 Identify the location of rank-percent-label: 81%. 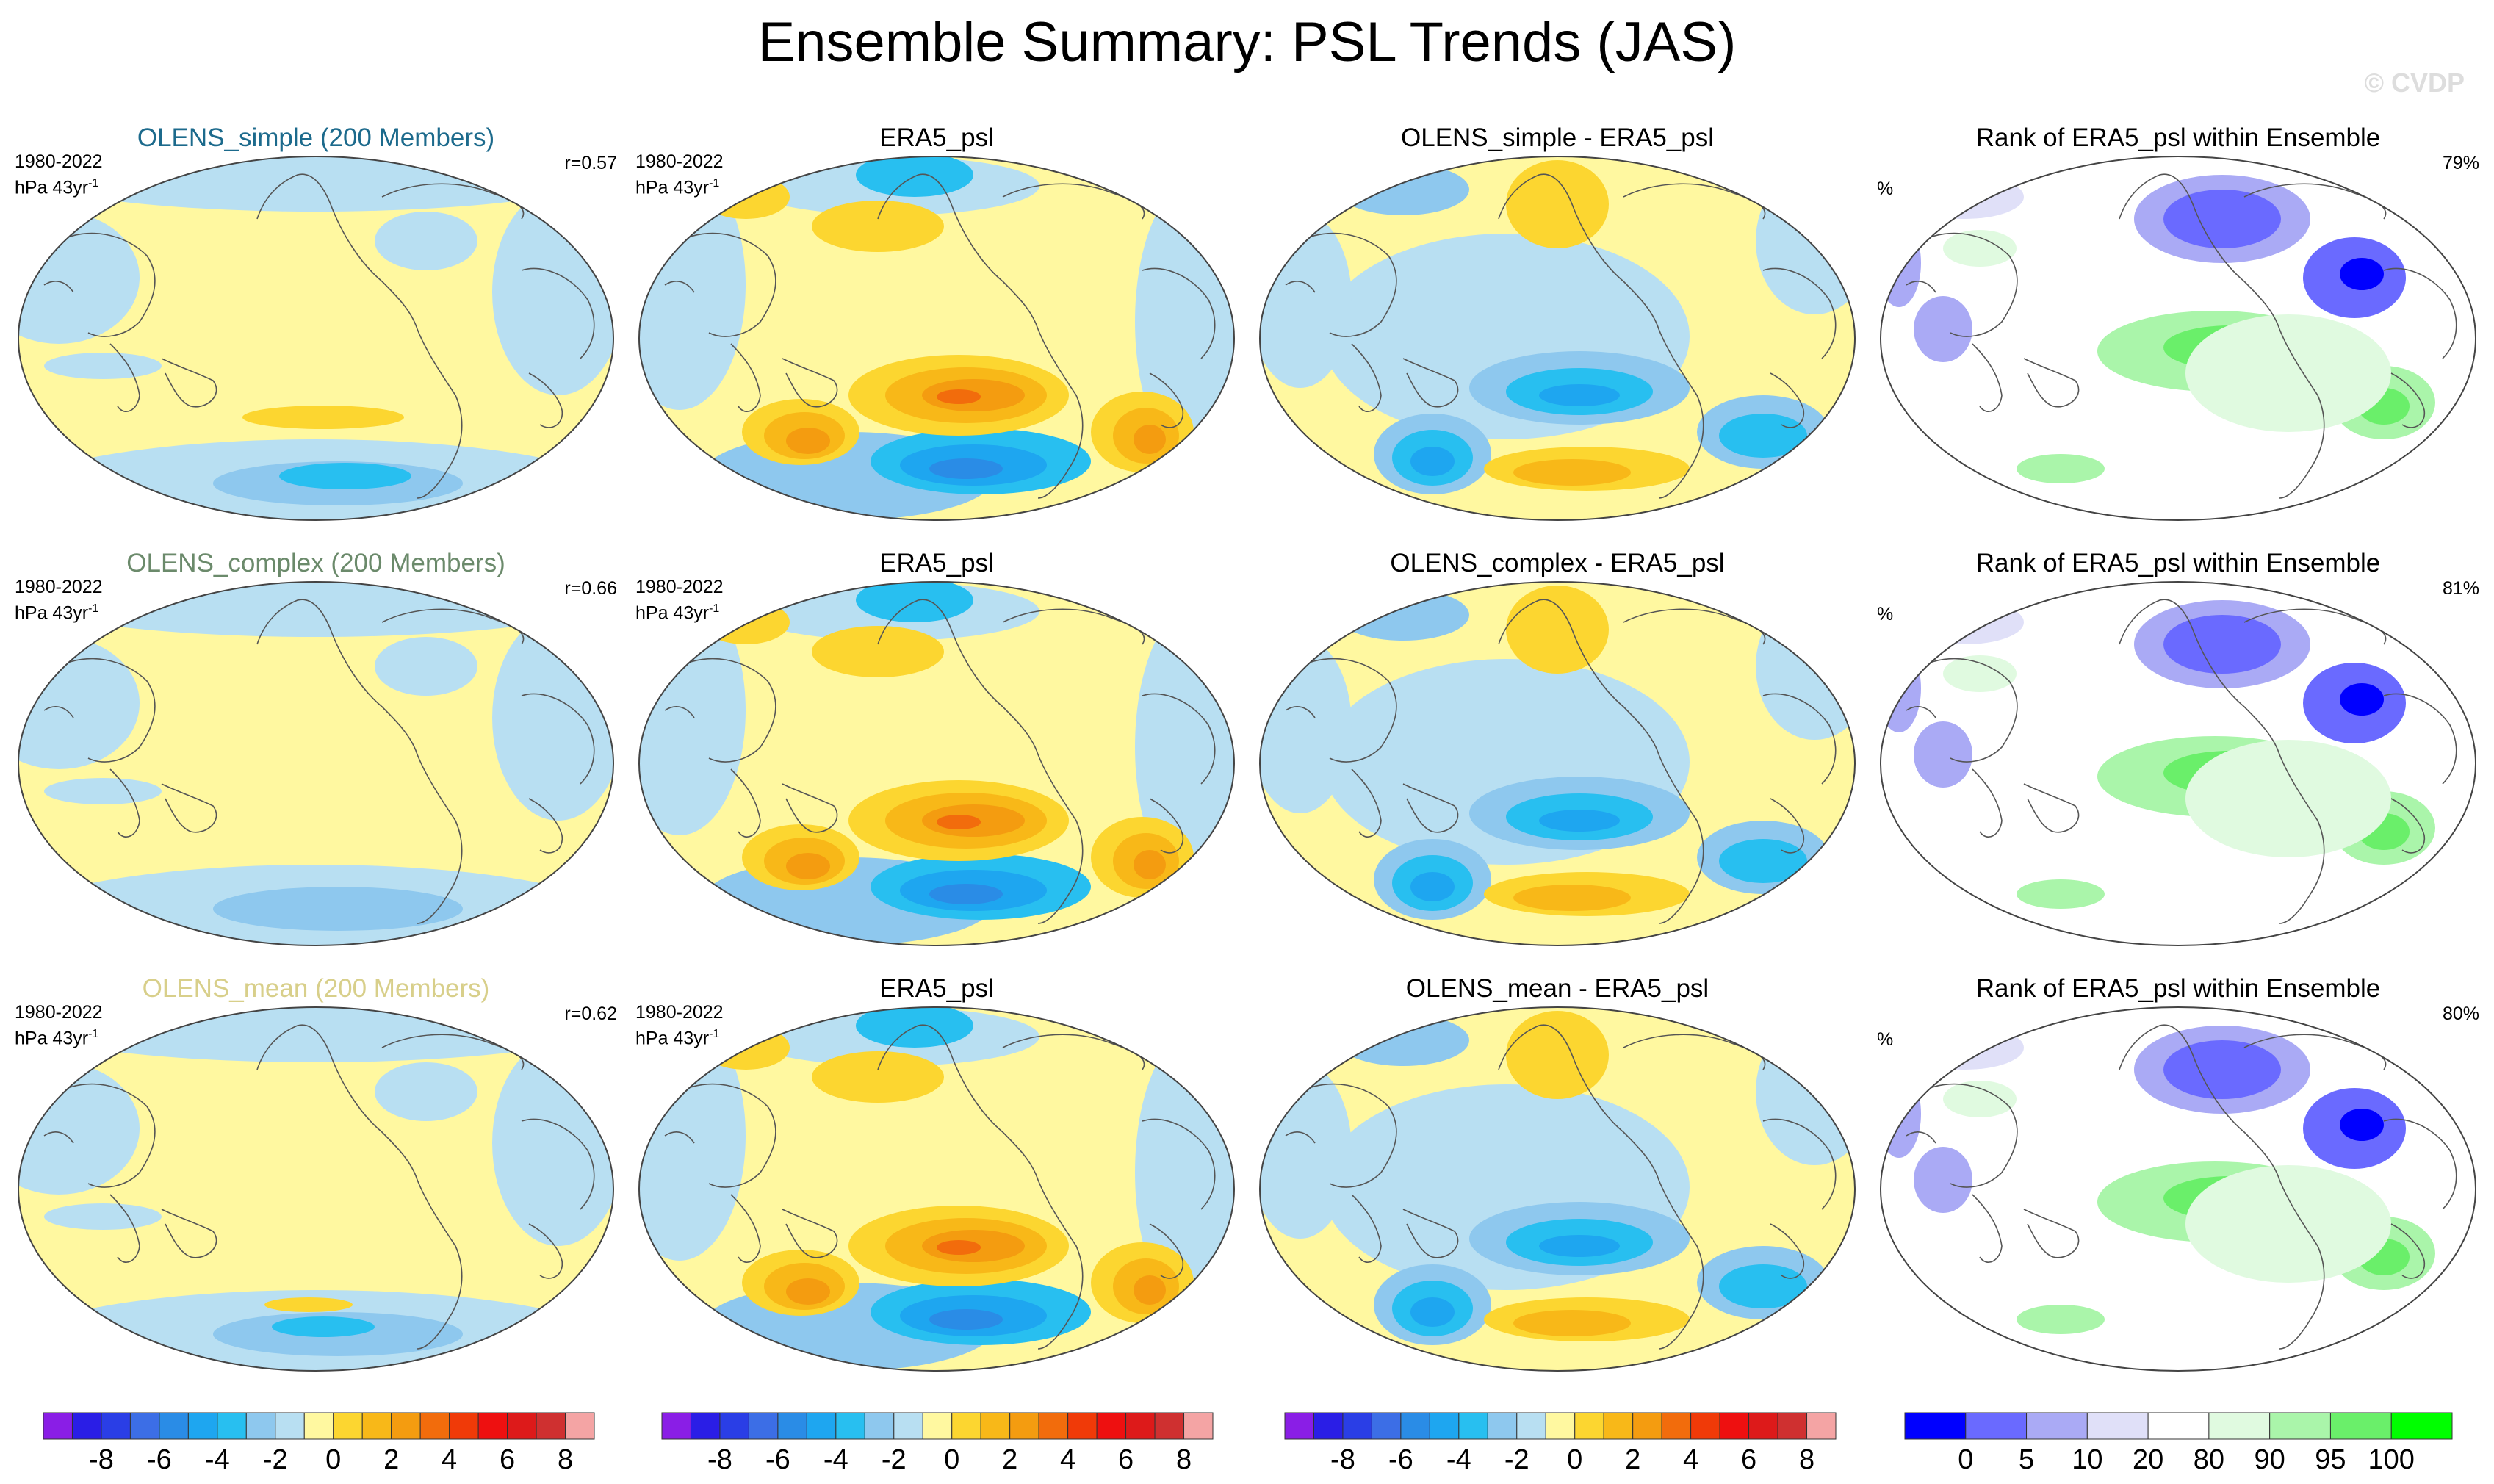
(2461, 588).